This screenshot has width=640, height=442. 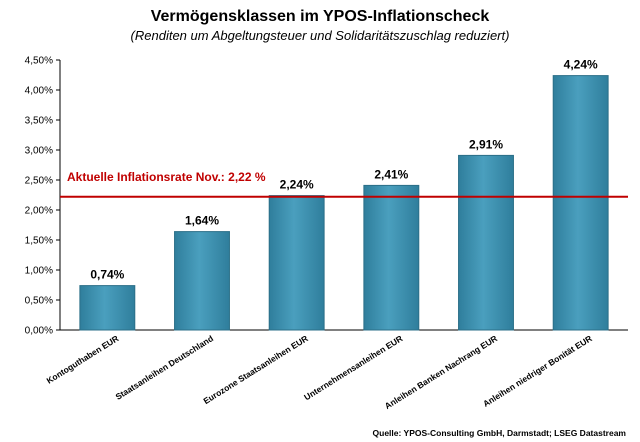 What do you see at coordinates (39, 121) in the screenshot?
I see `y-tick-label: 3,50%` at bounding box center [39, 121].